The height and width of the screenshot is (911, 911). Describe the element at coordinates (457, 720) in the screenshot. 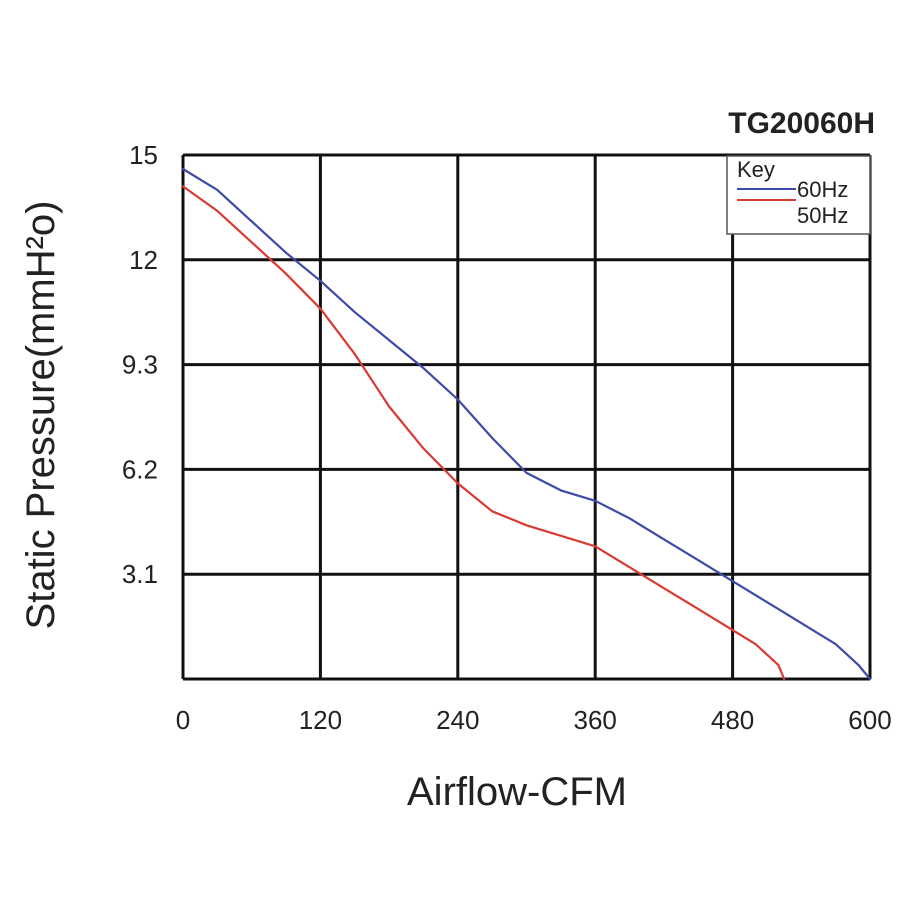

I see `x-tick-label: 240` at that location.